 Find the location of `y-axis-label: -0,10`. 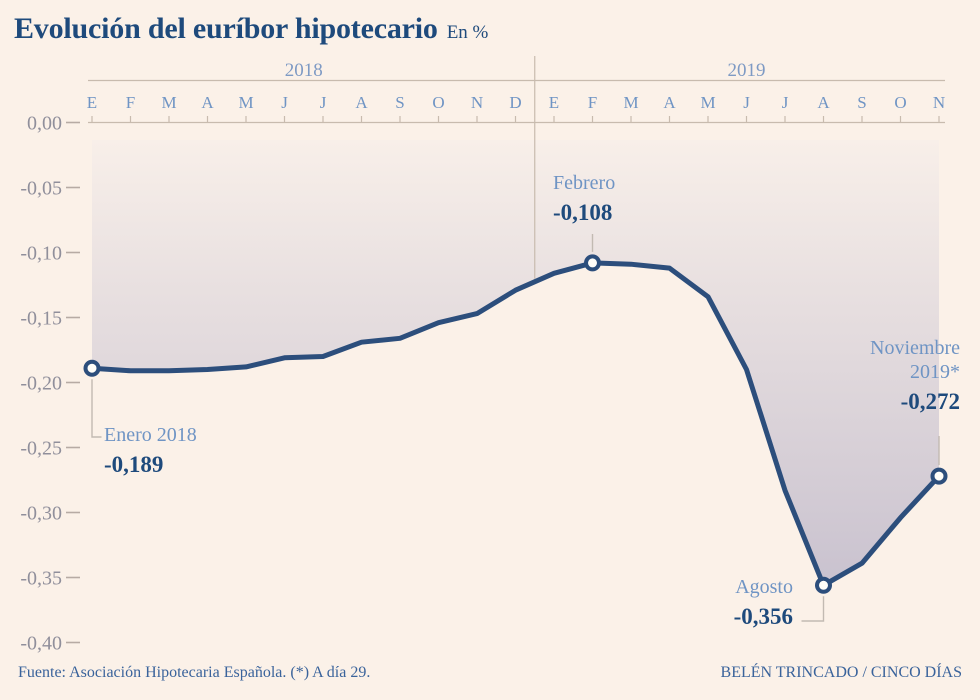

y-axis-label: -0,10 is located at coordinates (41, 254).